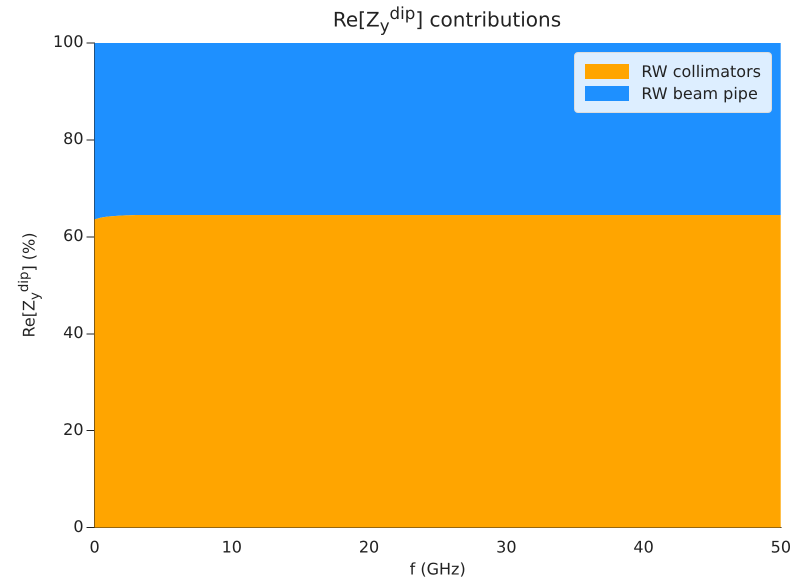  Describe the element at coordinates (68, 42) in the screenshot. I see `y-tick-label: 100` at that location.